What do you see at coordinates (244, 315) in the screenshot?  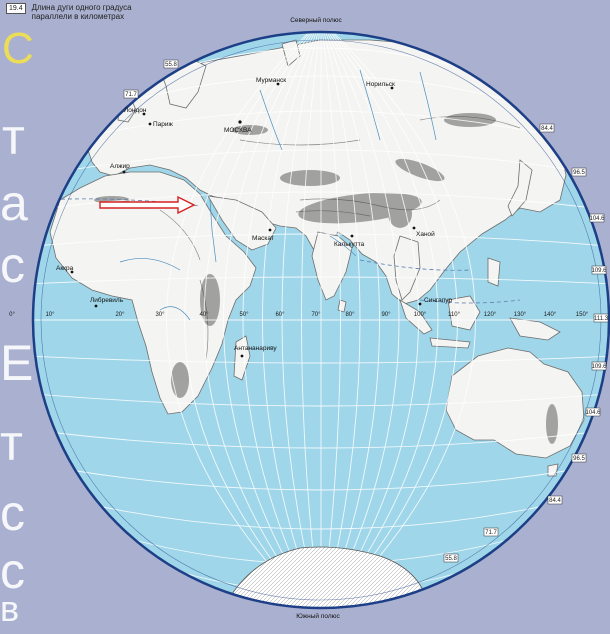 I see `svg-text: 50°` at bounding box center [244, 315].